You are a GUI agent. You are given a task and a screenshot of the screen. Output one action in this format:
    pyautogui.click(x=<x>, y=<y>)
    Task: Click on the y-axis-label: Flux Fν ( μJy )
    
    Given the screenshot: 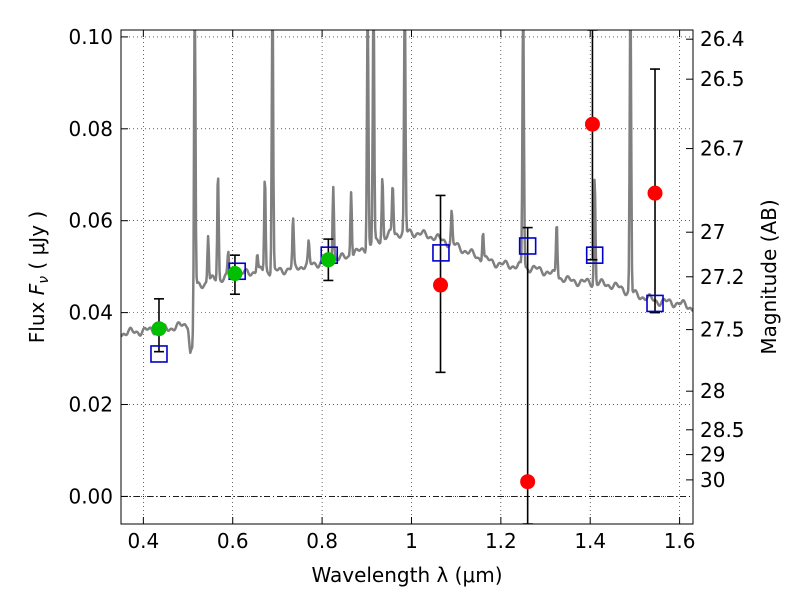 What is the action you would take?
    pyautogui.click(x=38, y=277)
    